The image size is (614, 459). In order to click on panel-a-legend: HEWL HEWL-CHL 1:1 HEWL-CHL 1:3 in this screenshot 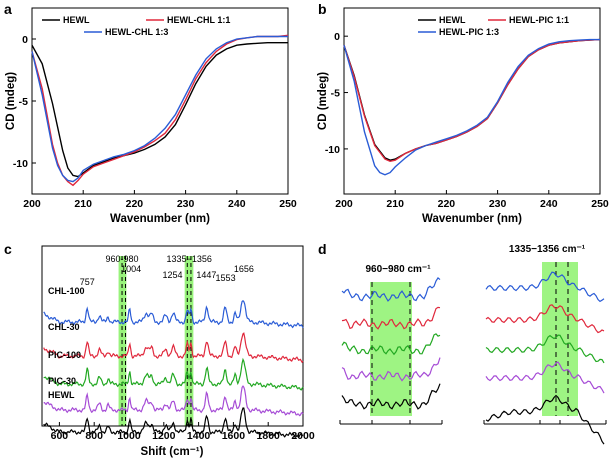, I will do `click(136, 26)`.